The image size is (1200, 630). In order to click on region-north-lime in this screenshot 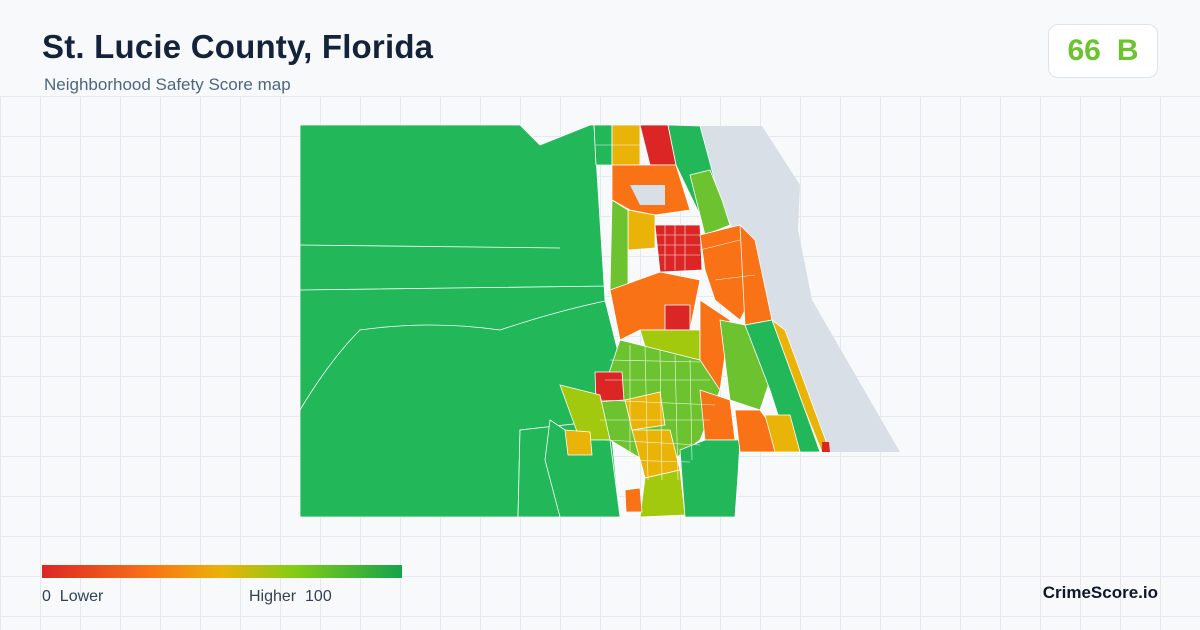, I will do `click(710, 202)`.